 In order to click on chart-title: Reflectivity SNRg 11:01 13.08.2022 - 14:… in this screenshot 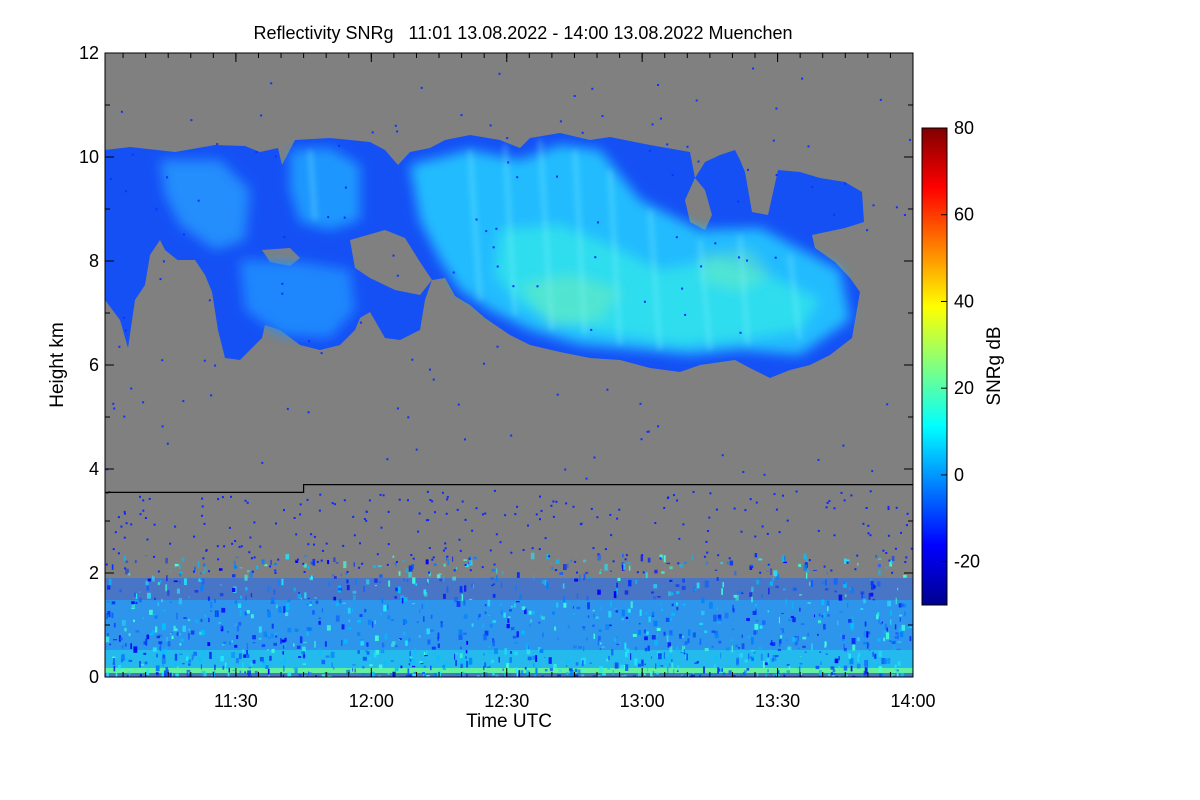, I will do `click(522, 33)`.